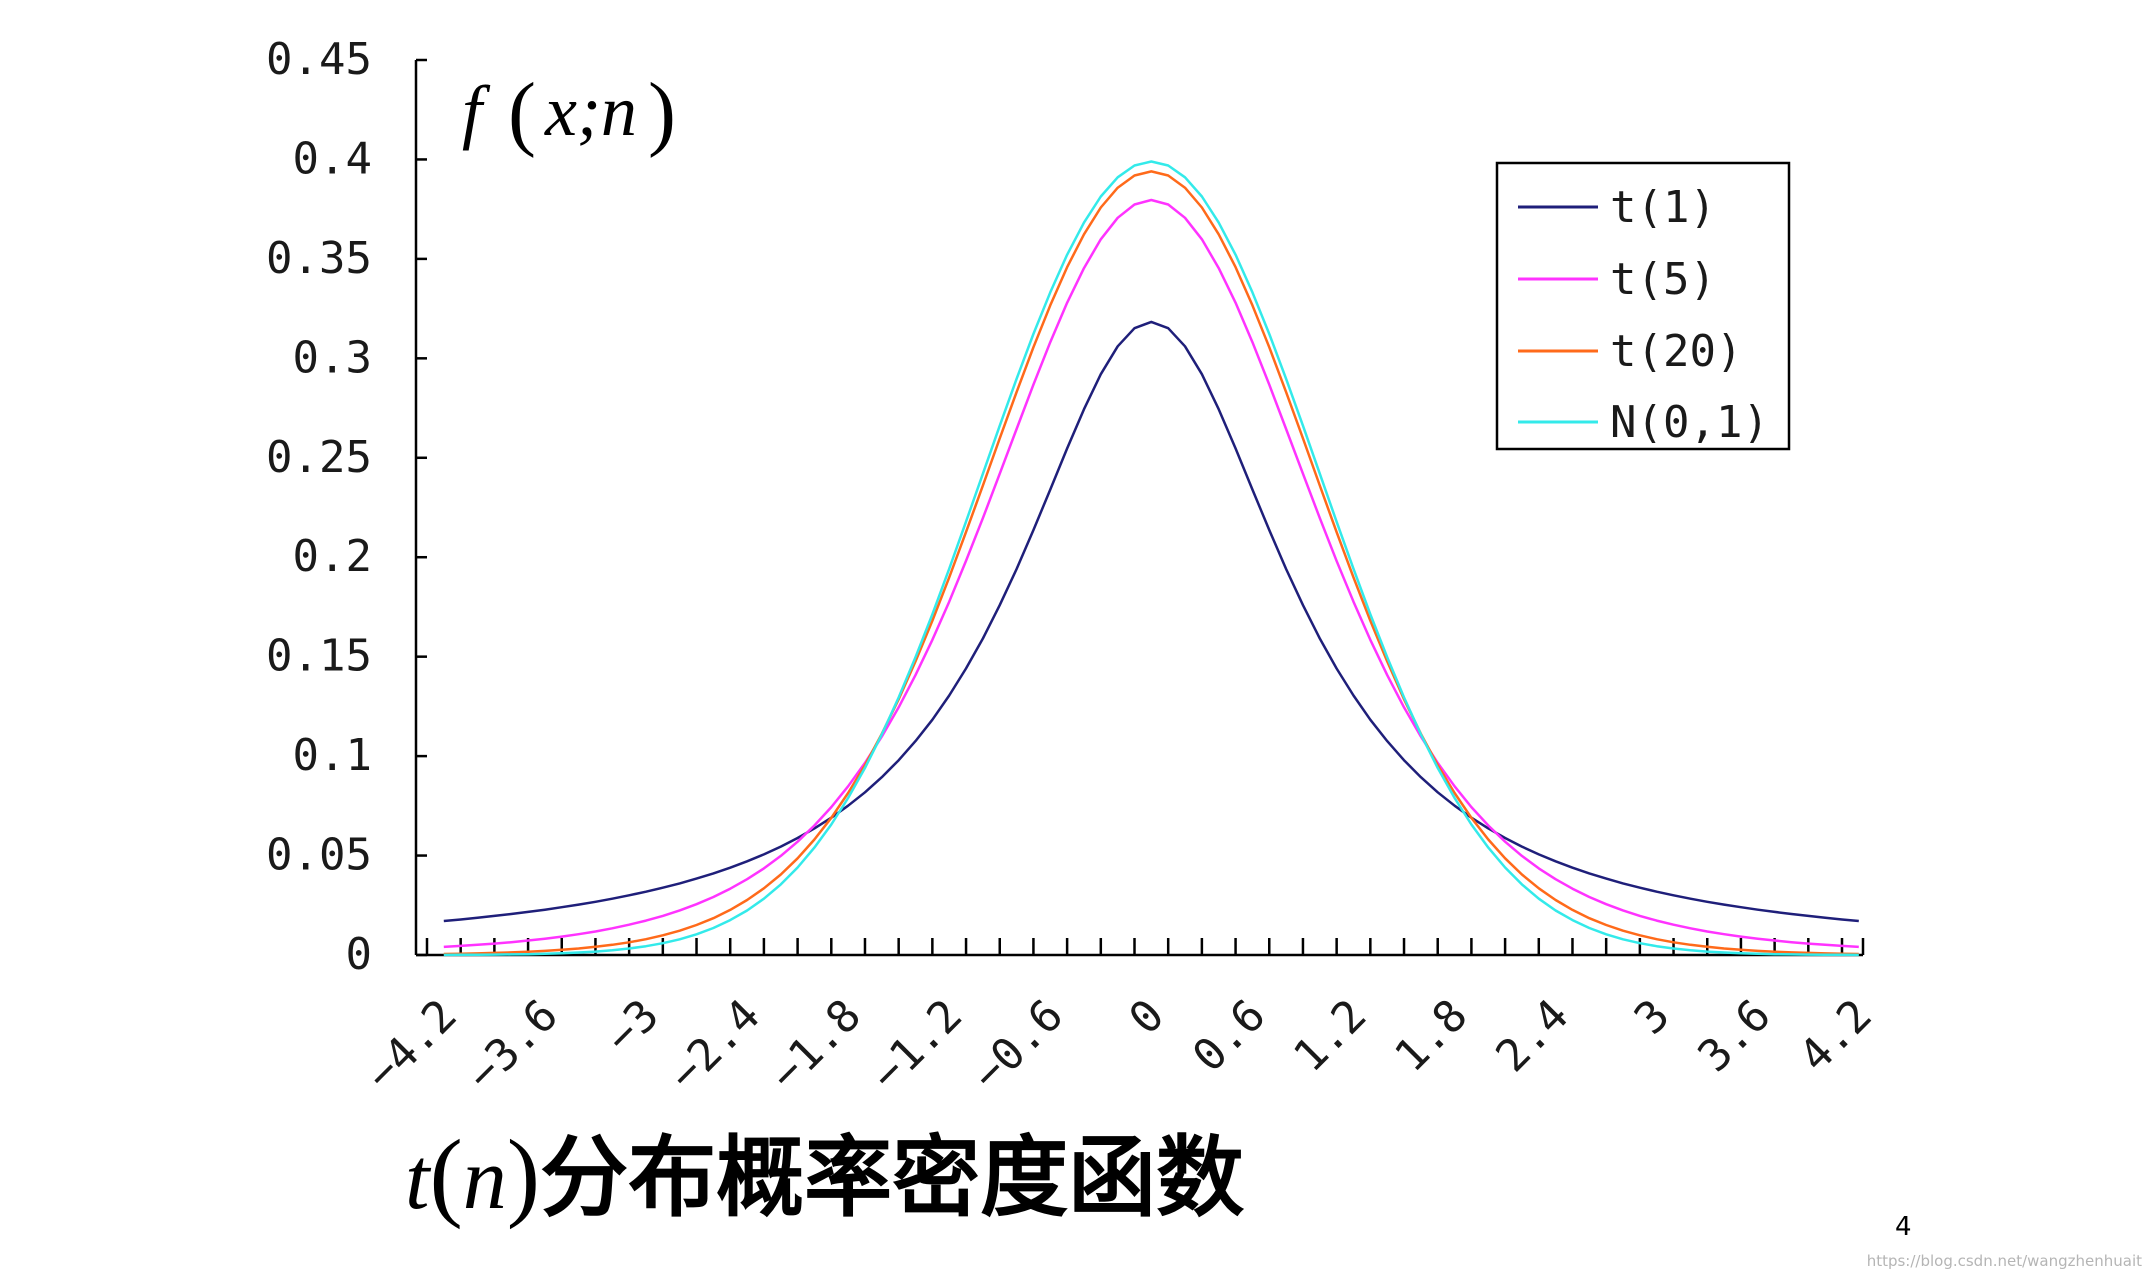 The image size is (2154, 1278). What do you see at coordinates (332, 158) in the screenshot?
I see `y-tick-label: 0.4` at bounding box center [332, 158].